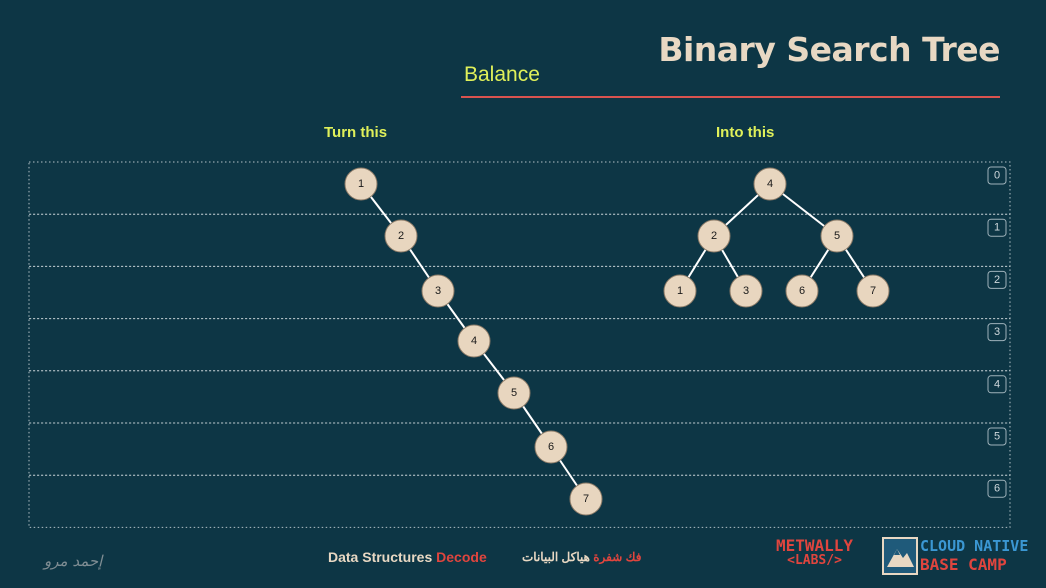  What do you see at coordinates (900, 556) in the screenshot?
I see `mountain-icon` at bounding box center [900, 556].